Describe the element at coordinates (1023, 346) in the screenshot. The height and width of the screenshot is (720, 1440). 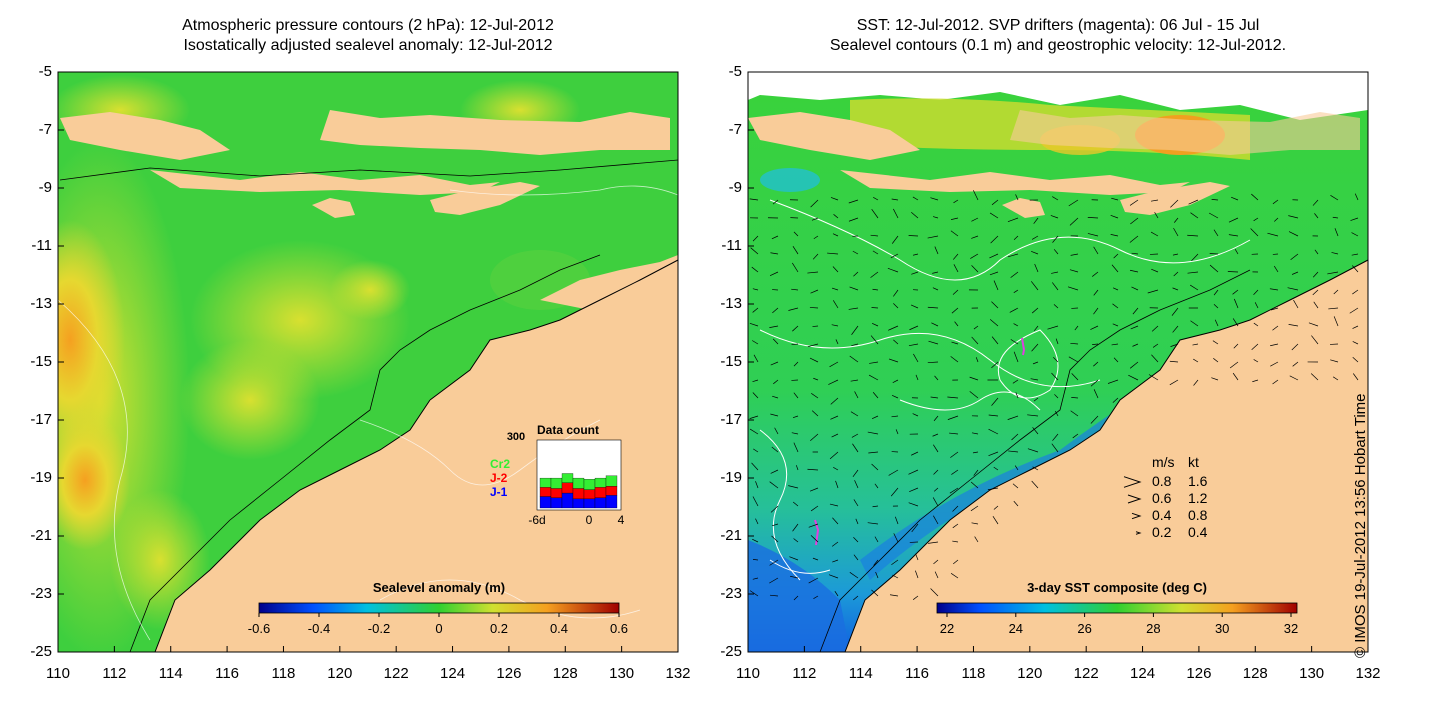
I see `drifter-track` at that location.